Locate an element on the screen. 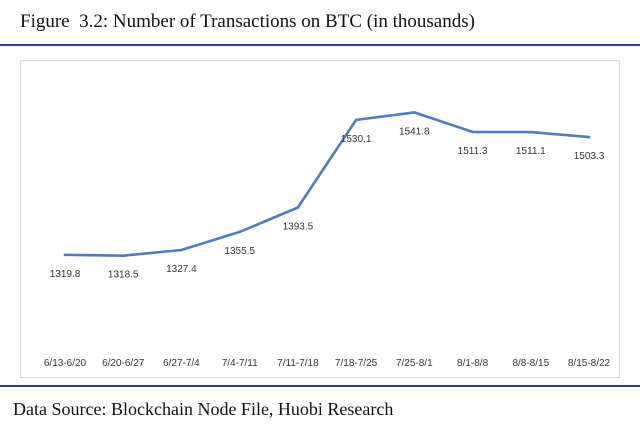 Image resolution: width=640 pixels, height=427 pixels. data-label-5: 1530.1 is located at coordinates (356, 139).